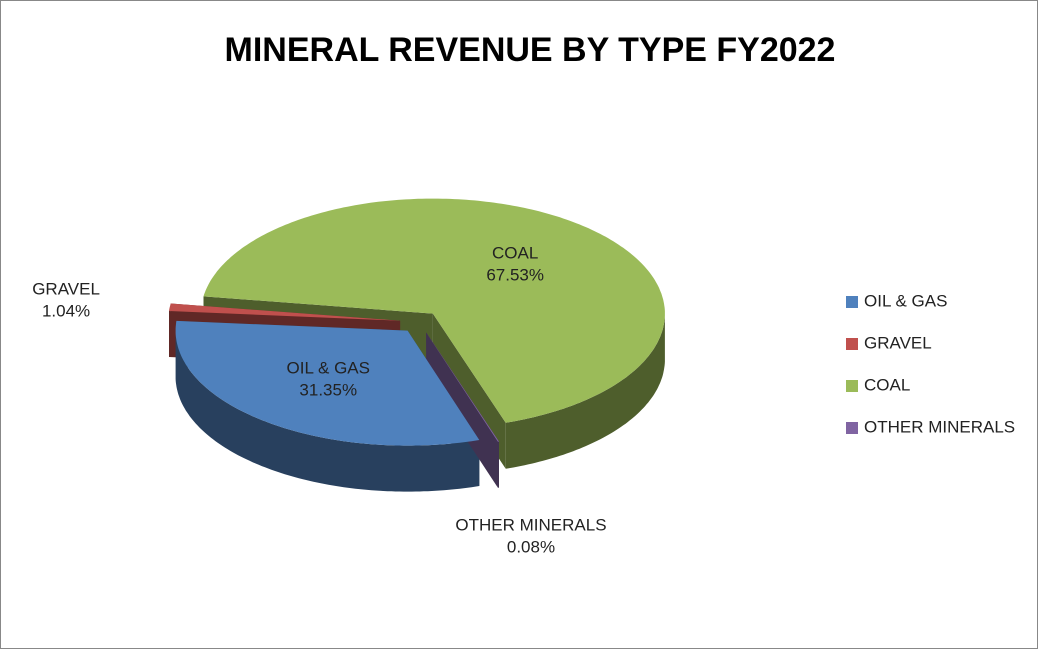  I want to click on legend-label: GRAVEL, so click(898, 342).